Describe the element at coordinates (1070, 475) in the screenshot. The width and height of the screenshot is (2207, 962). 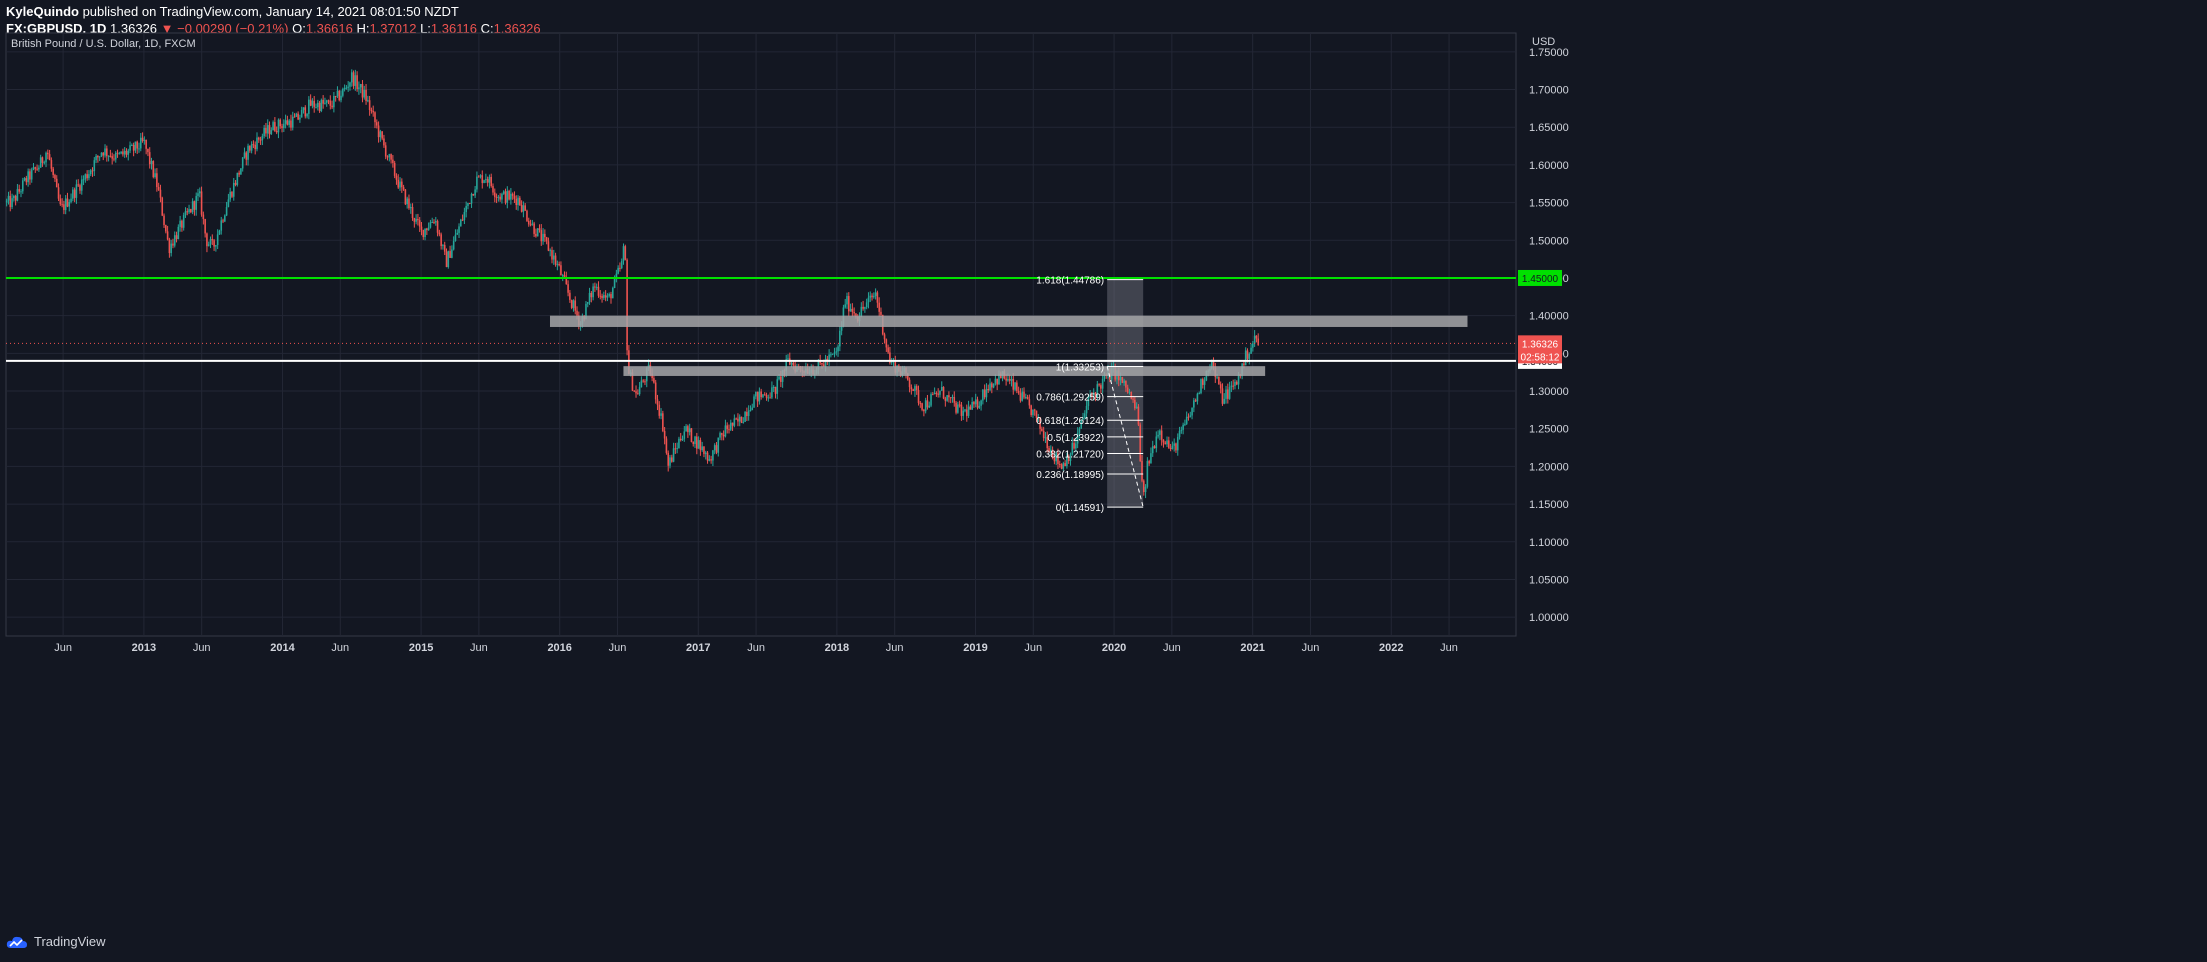
I see `fibonacci-level-label: 0.236(1.18995)` at that location.